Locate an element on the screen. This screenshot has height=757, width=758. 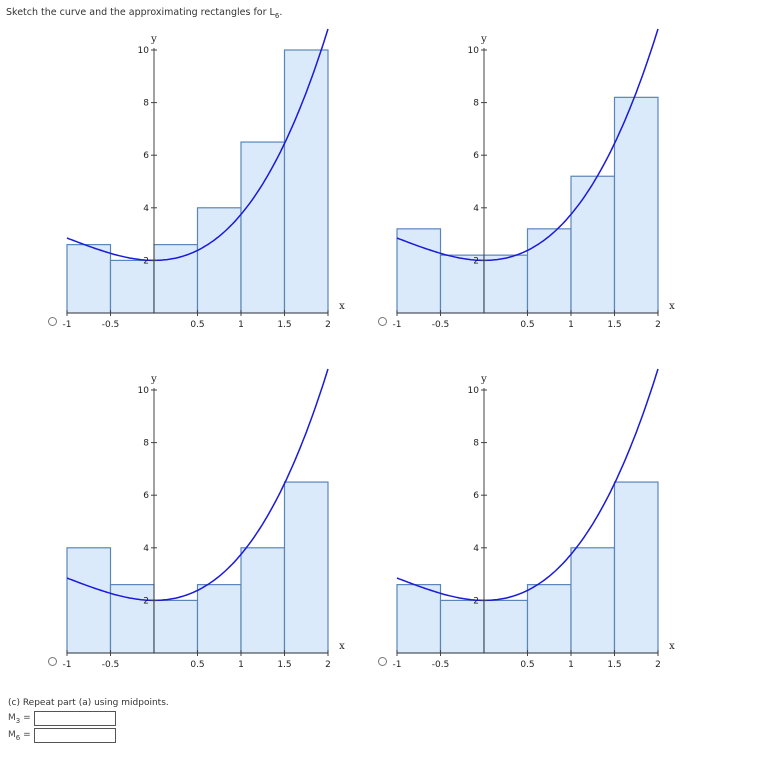
chart-option-1: -1 -0.5 0.5 1 1.5 2 2 4 6 8 10 x y is located at coordinates (204, 179).